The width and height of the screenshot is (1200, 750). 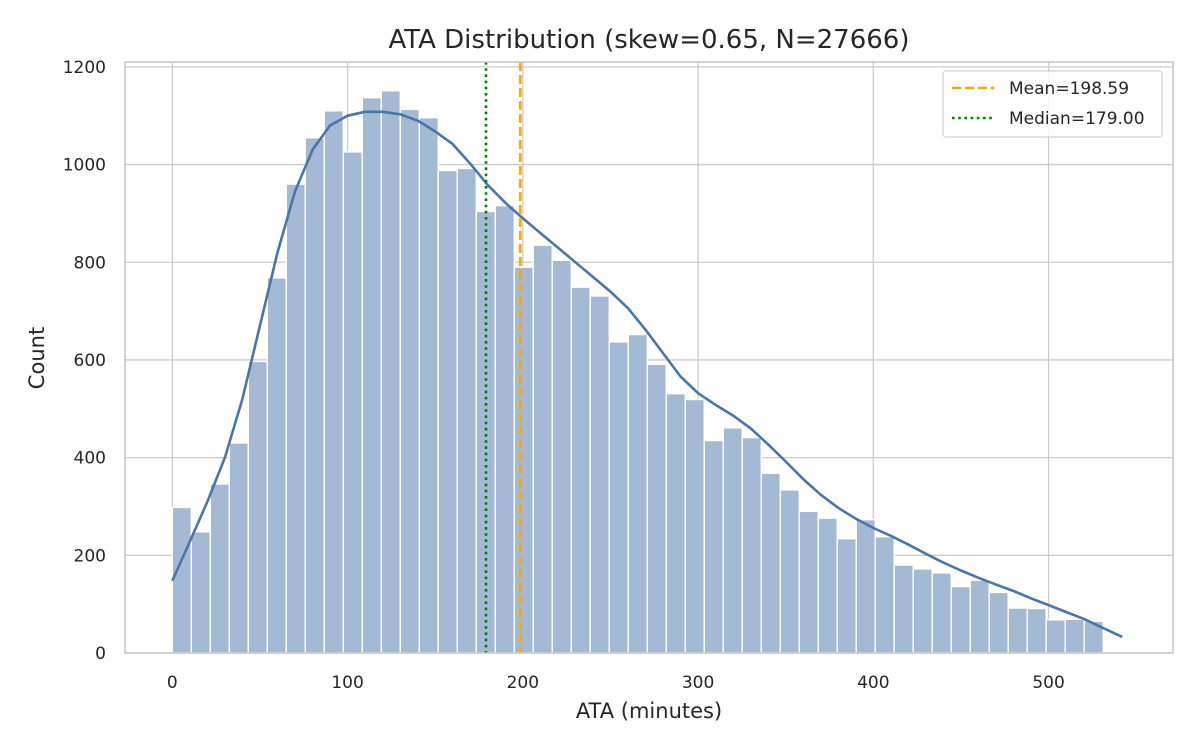 What do you see at coordinates (698, 683) in the screenshot?
I see `x-tick-label: 300` at bounding box center [698, 683].